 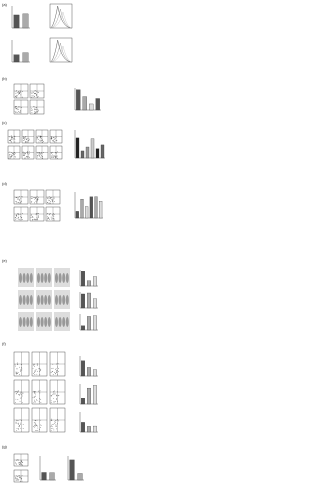 I want to click on panel-label: (c), so click(x=4, y=122).